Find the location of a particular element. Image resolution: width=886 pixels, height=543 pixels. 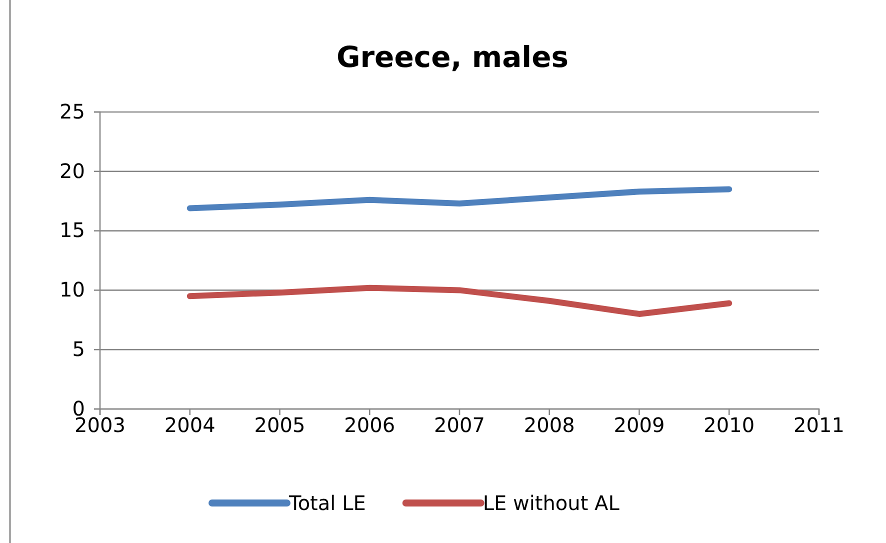

y-tick-label: 15 is located at coordinates (72, 230).